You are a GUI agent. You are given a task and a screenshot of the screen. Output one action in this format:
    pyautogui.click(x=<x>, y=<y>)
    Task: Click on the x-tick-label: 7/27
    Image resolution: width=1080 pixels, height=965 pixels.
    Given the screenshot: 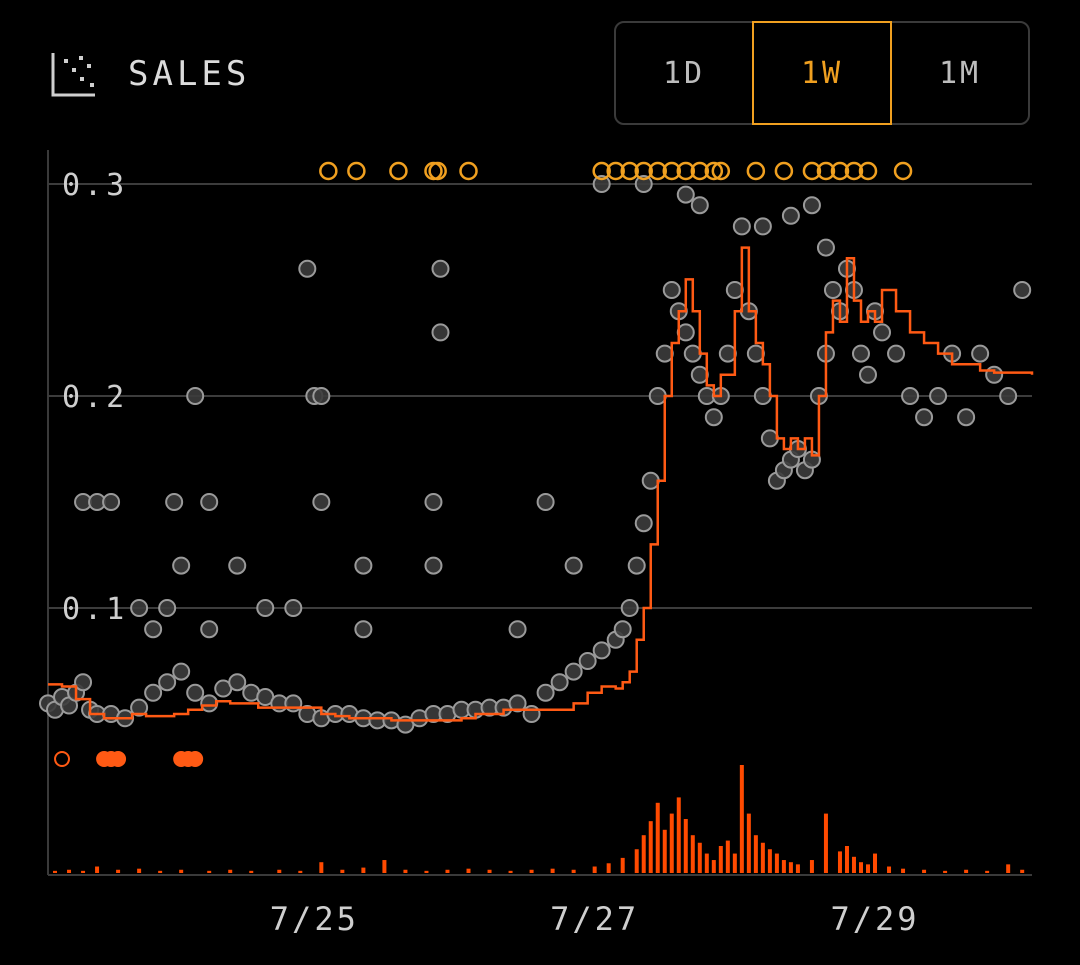 What is the action you would take?
    pyautogui.click(x=594, y=919)
    